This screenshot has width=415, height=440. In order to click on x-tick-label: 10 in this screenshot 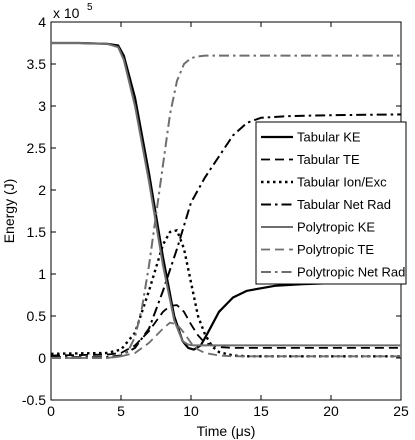, I will do `click(191, 411)`.